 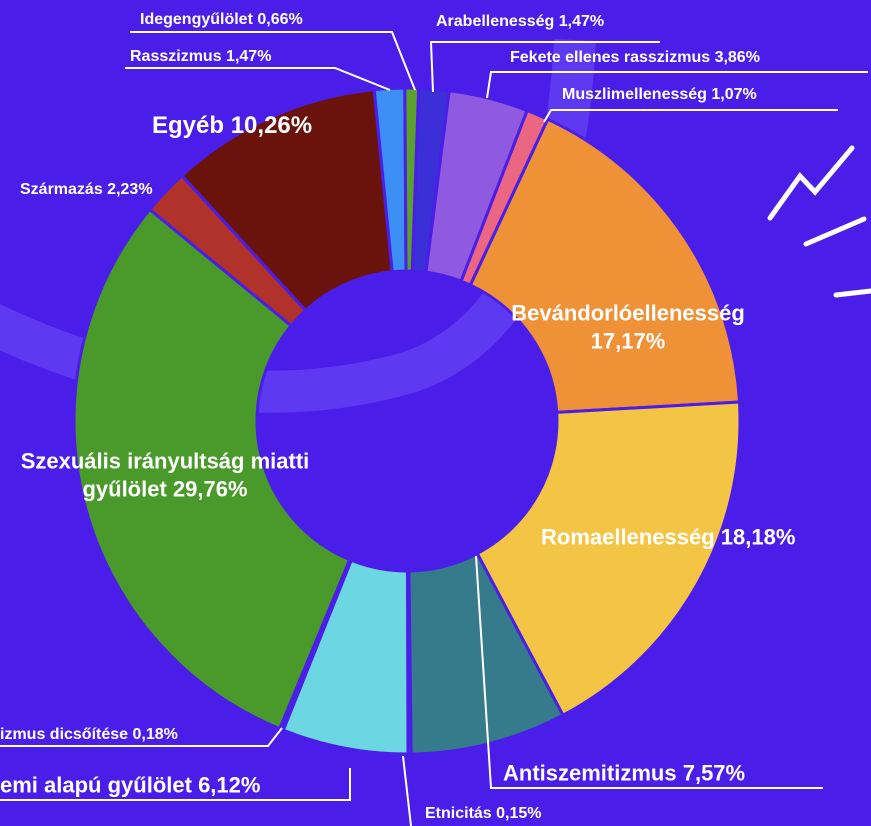 I want to click on category-name: Szexuális irányultság miatti gyűlölet, so click(x=165, y=475).